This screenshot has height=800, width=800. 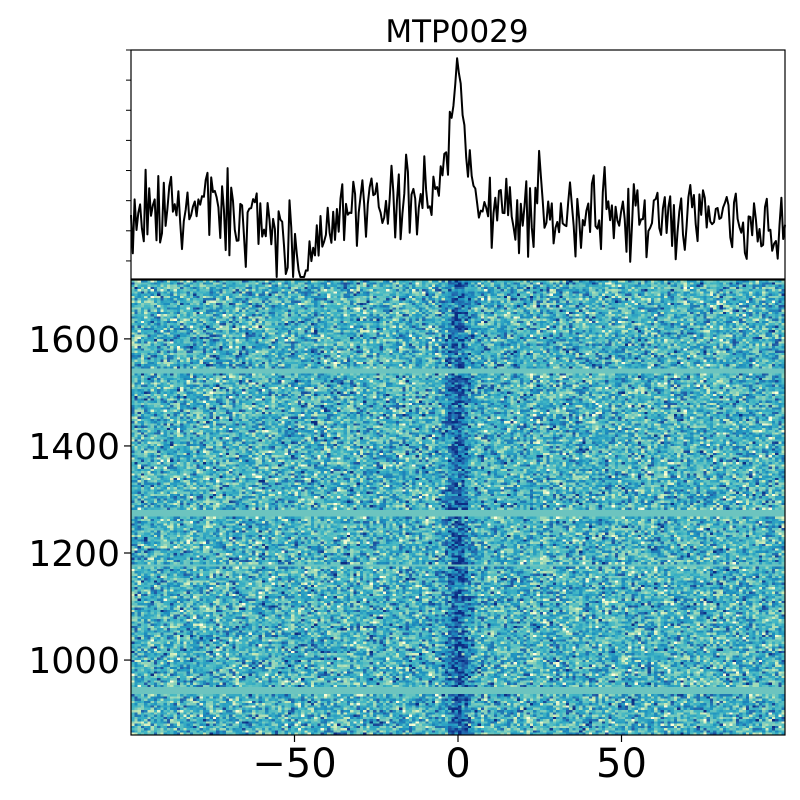 I want to click on x-tick-label-50: 50, so click(x=621, y=764).